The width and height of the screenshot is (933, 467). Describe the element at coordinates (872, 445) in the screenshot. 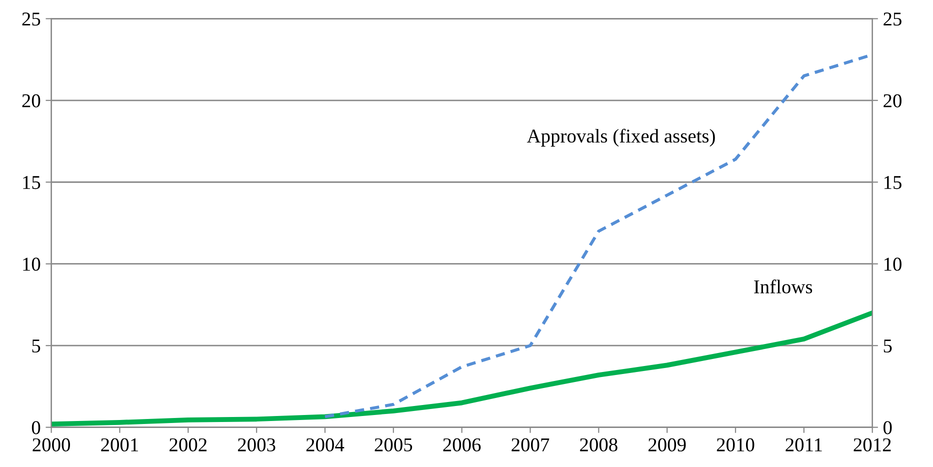

I see `x-tick-label: 2012` at that location.